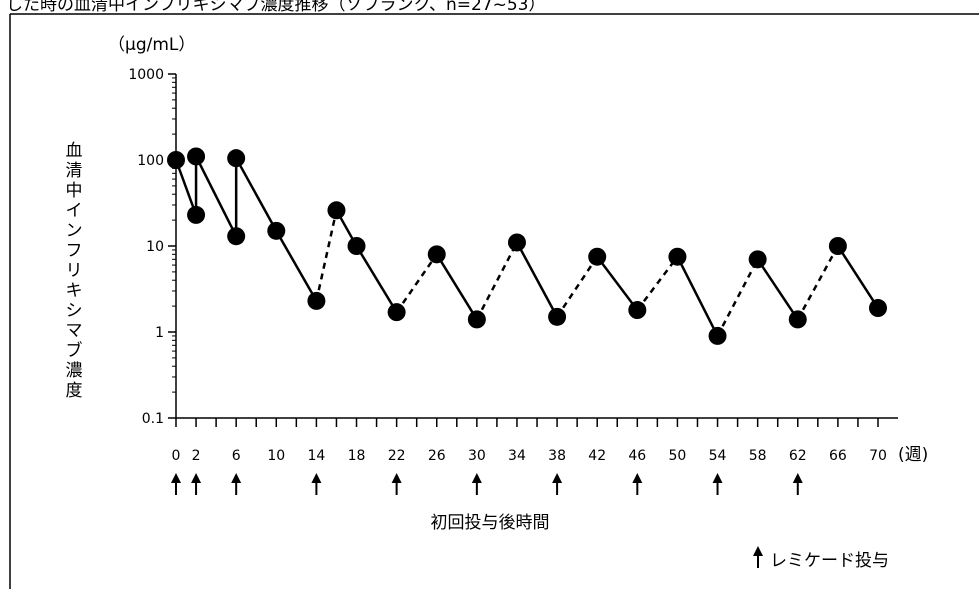 The width and height of the screenshot is (979, 589). Describe the element at coordinates (913, 455) in the screenshot. I see `x-unit-label: (週)` at that location.